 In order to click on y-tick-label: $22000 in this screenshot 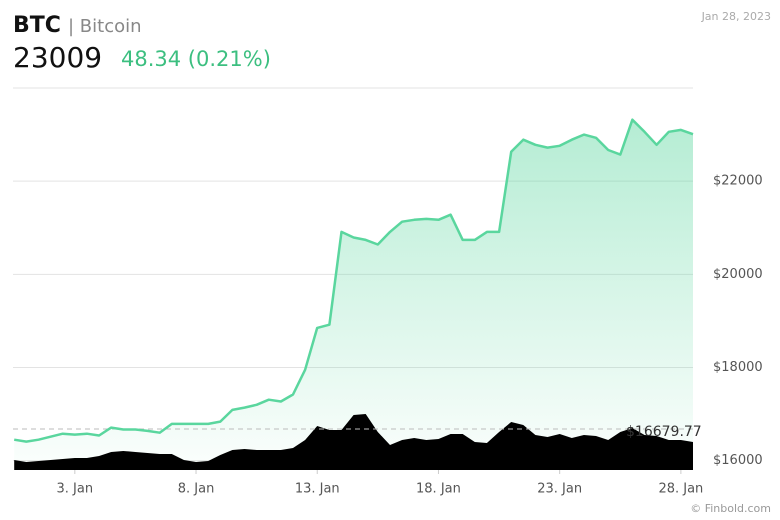, I will do `click(738, 181)`.